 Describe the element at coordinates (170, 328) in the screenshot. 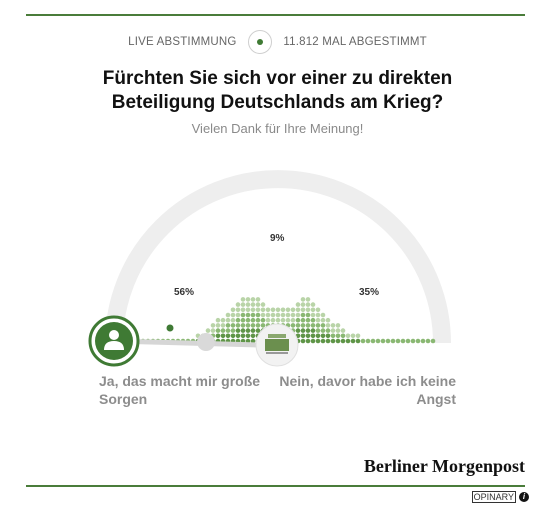

I see `user-vote-marker` at that location.